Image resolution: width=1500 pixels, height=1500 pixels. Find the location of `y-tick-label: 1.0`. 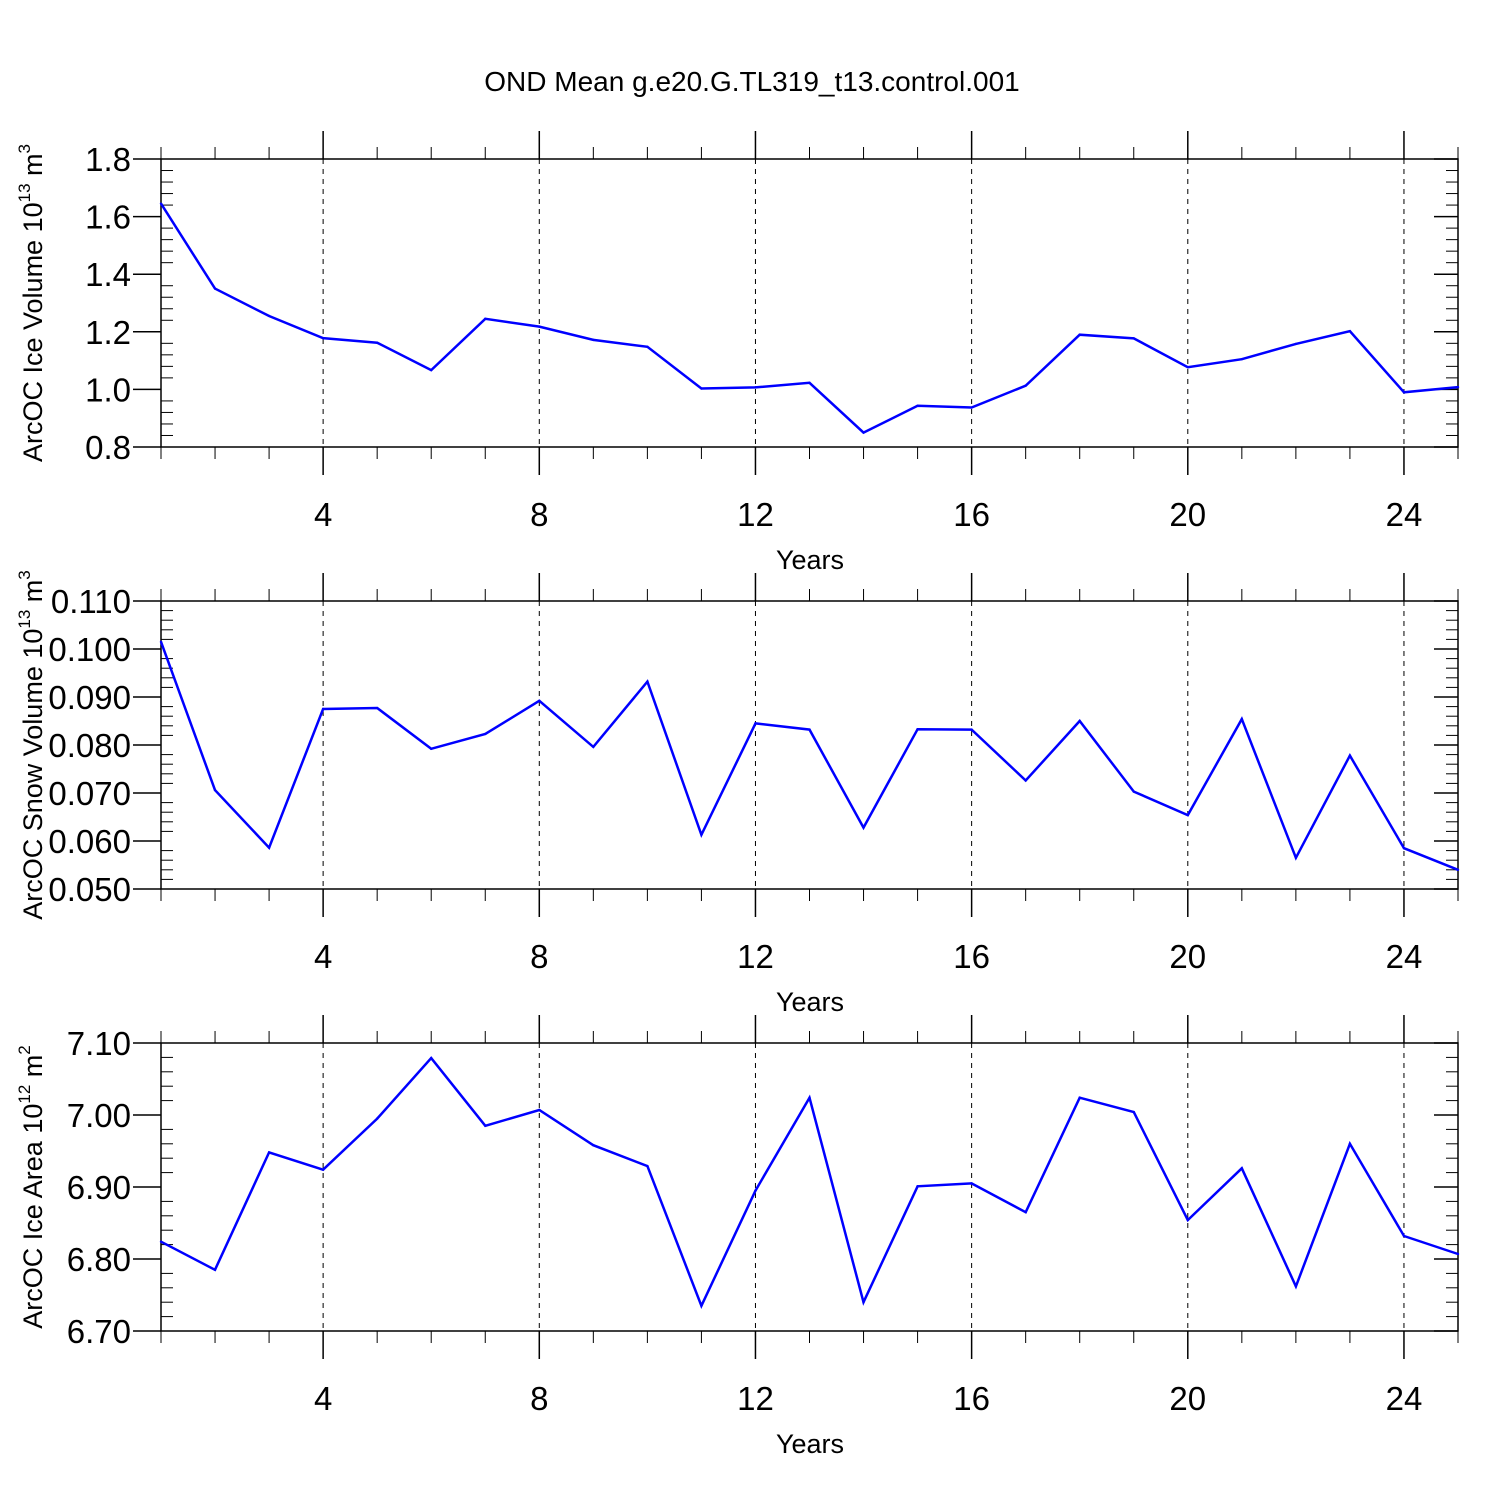

y-tick-label: 1.0 is located at coordinates (108, 389).